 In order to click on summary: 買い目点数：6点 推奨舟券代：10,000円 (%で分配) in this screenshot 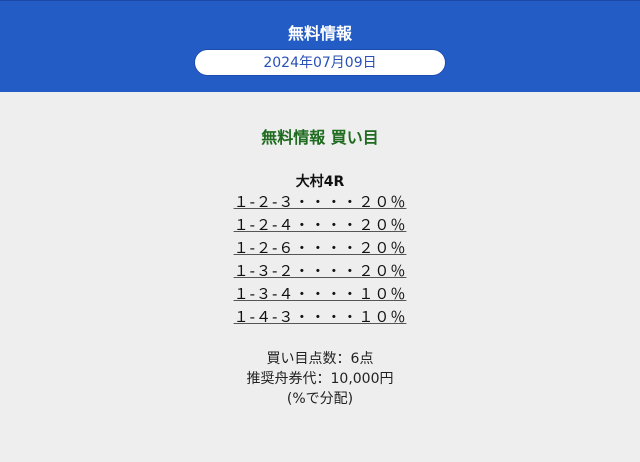, I will do `click(320, 379)`.